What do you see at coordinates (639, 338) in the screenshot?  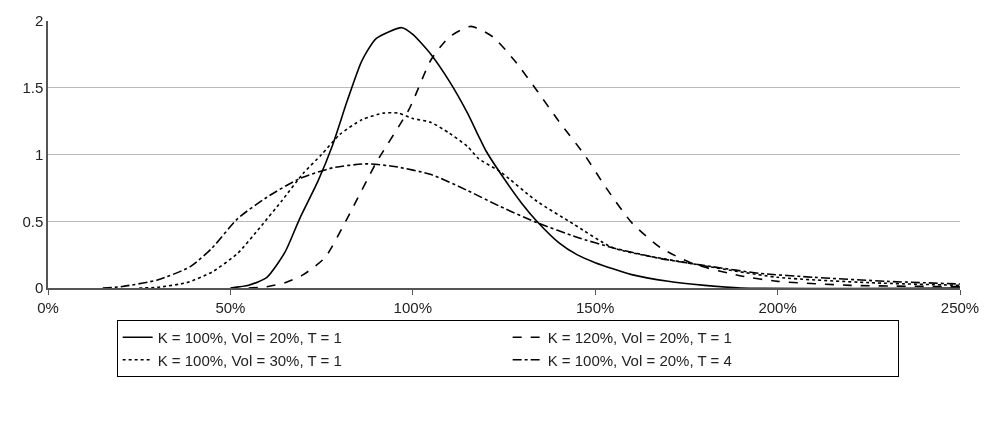 I see `legend-label: K = 120%, Vol = 20%, T = 1` at bounding box center [639, 338].